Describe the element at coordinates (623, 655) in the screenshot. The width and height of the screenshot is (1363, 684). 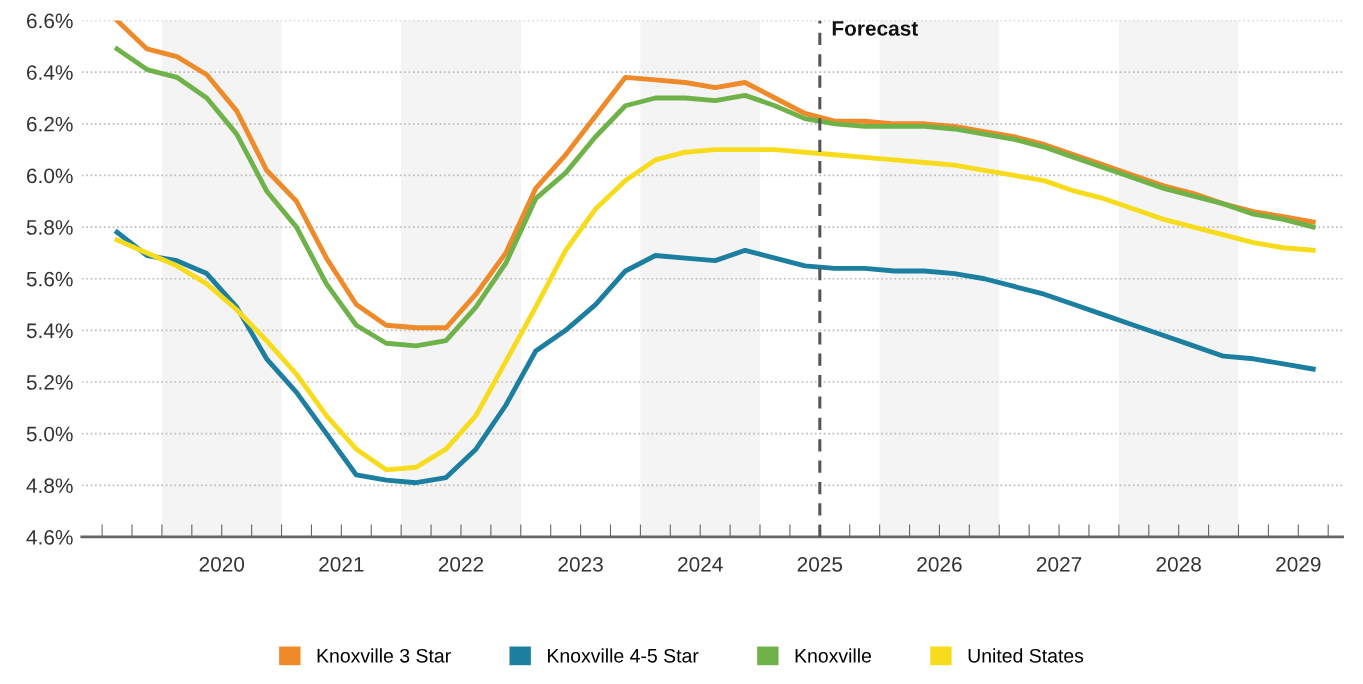
I see `legend-label: Knoxville 4-5 Star` at that location.